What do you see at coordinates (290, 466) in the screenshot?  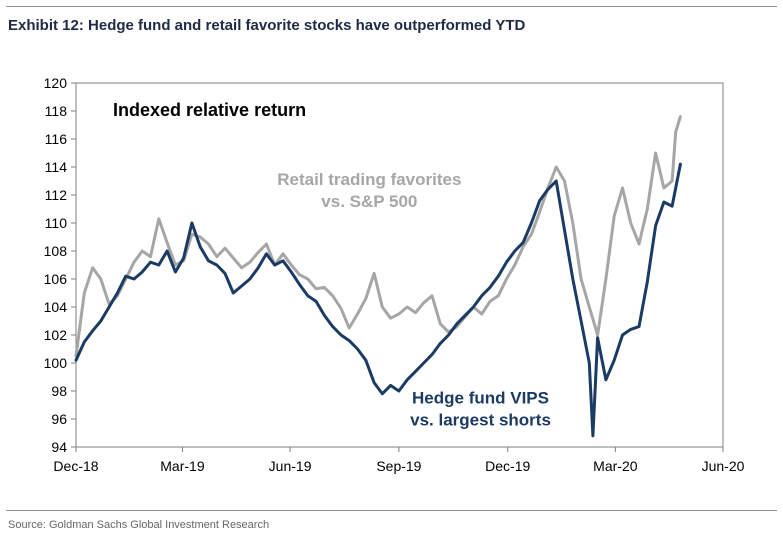 I see `x-tick-label: Jun-19` at bounding box center [290, 466].